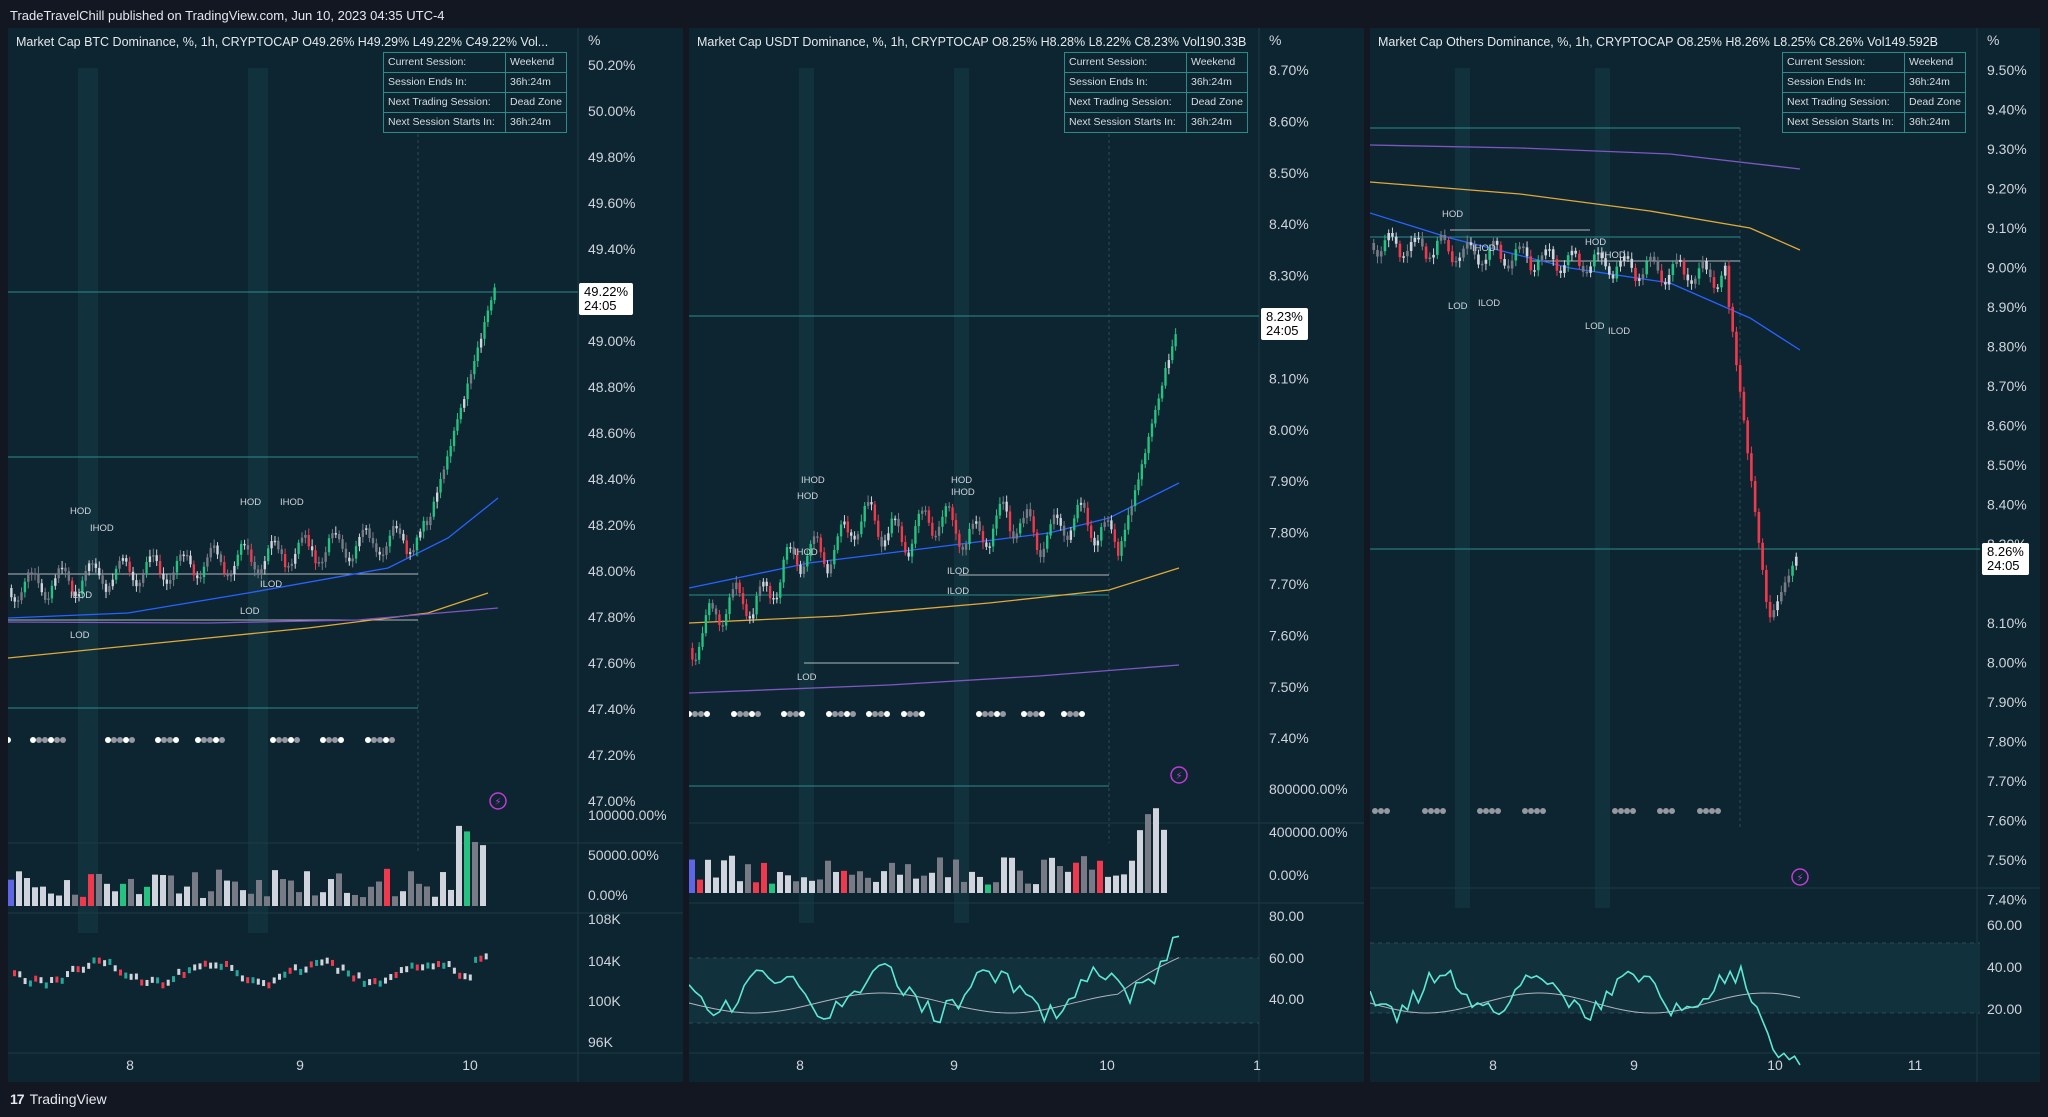  What do you see at coordinates (1289, 481) in the screenshot?
I see `price-axis-tick: 7.90%` at bounding box center [1289, 481].